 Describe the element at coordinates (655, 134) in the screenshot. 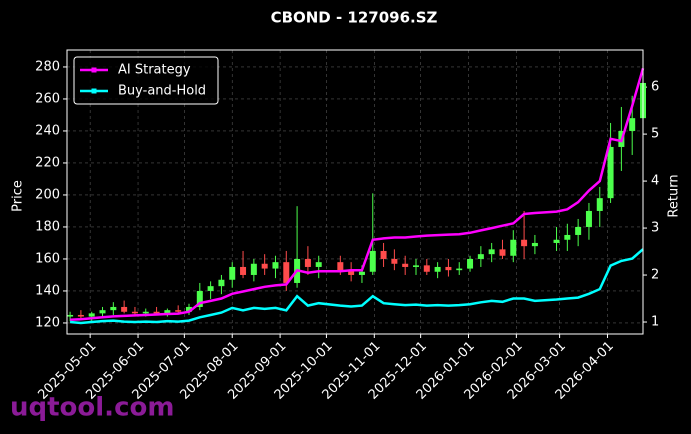

I see `y2-tick-label: 5` at that location.